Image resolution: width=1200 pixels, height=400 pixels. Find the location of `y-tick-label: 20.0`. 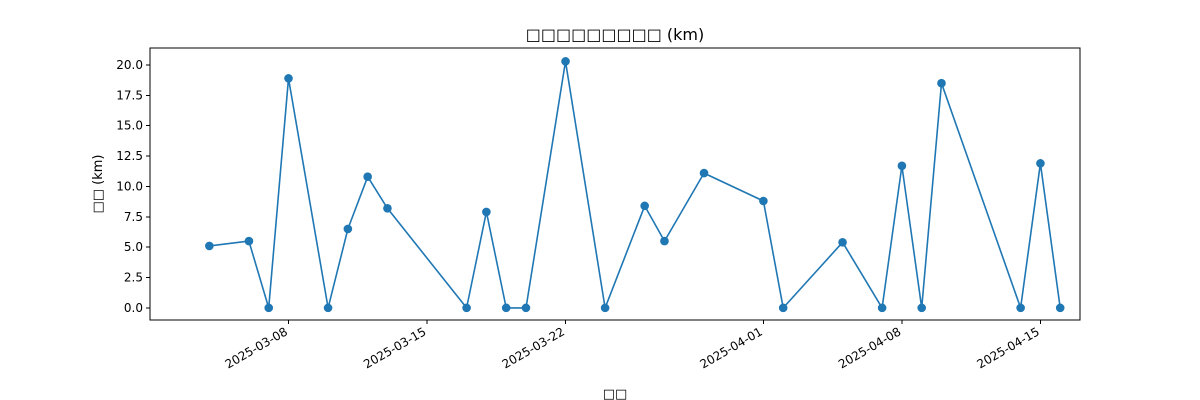

y-tick-label: 20.0 is located at coordinates (129, 65).